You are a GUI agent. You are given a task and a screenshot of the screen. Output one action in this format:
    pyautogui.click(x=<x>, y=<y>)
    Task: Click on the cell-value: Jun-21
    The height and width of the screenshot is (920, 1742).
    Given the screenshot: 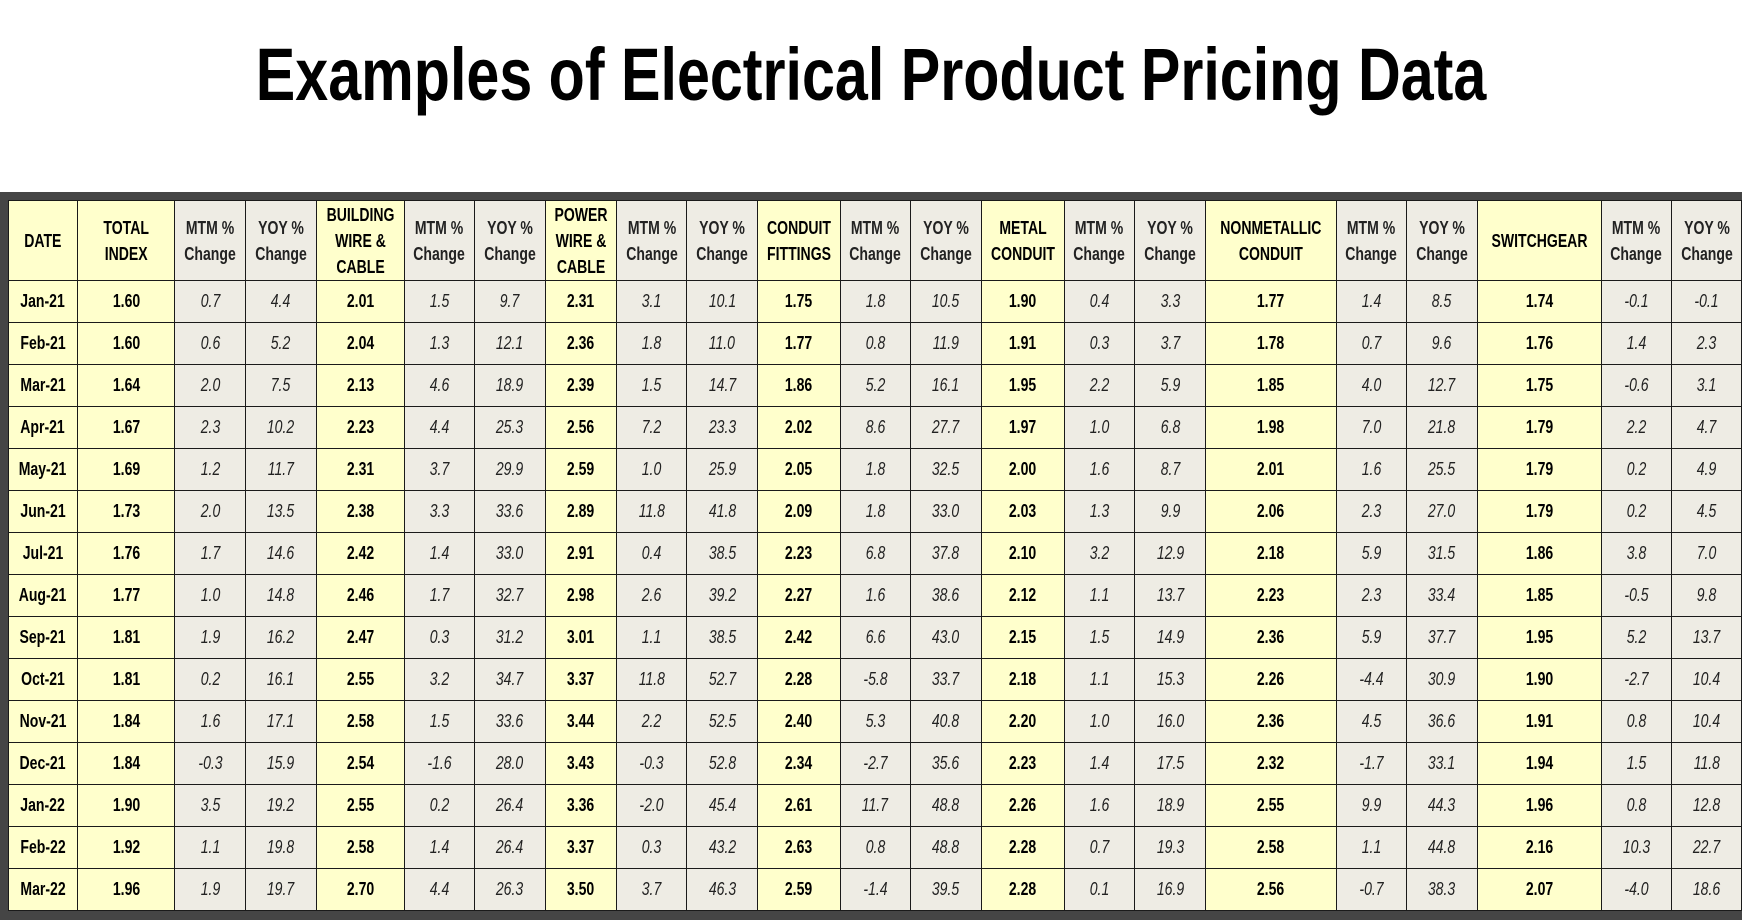 What is the action you would take?
    pyautogui.click(x=43, y=511)
    